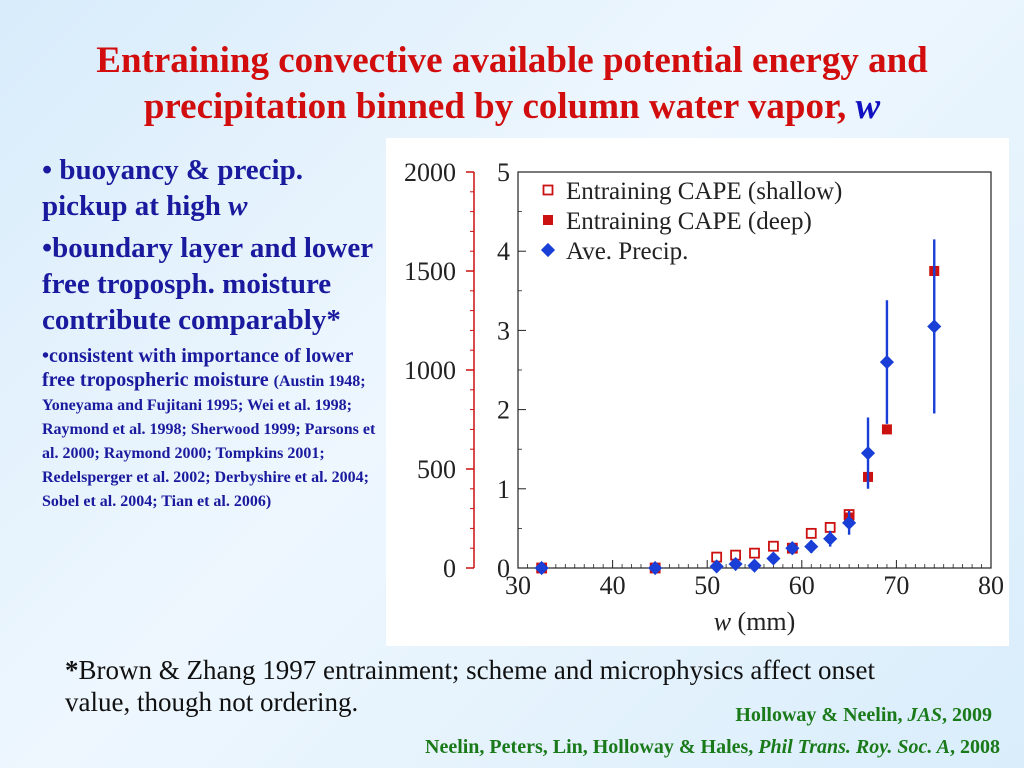 The height and width of the screenshot is (768, 1024). I want to click on bullet-1: • buoyancy & precip. pickup at high w, so click(172, 188).